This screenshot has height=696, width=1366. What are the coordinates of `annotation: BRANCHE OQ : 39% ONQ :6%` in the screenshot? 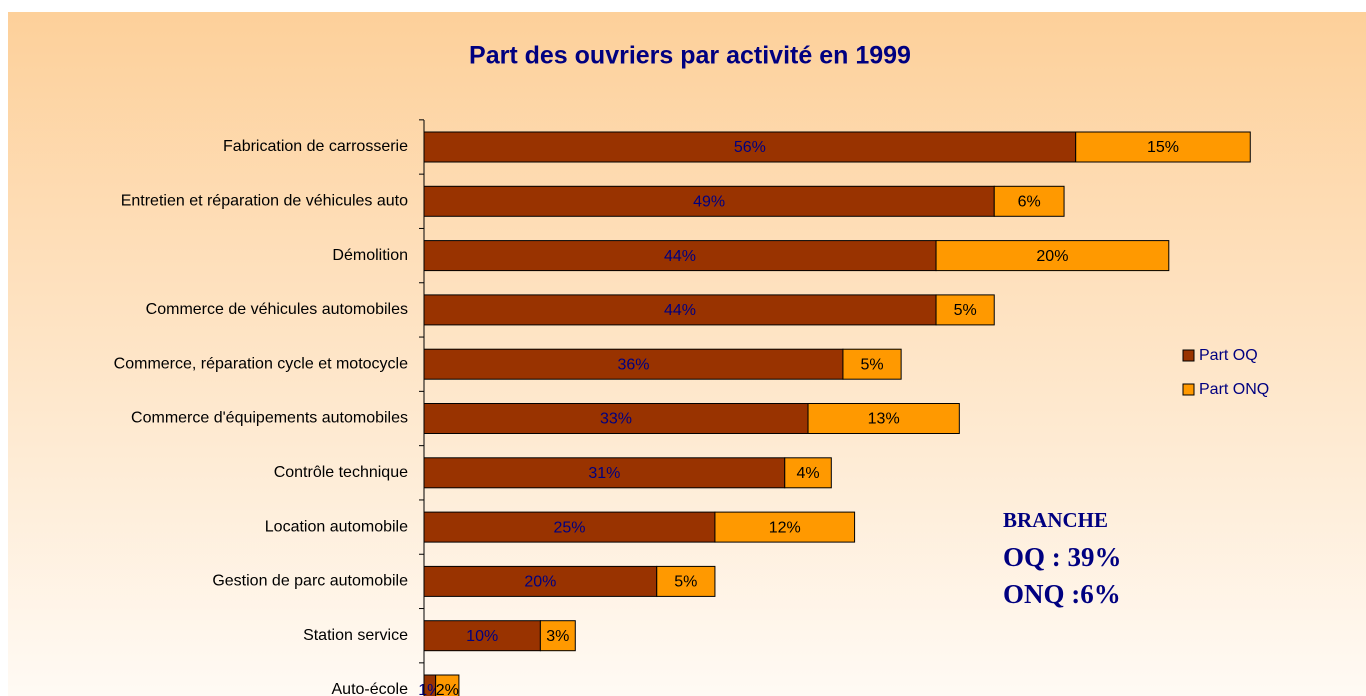 It's located at (1062, 558).